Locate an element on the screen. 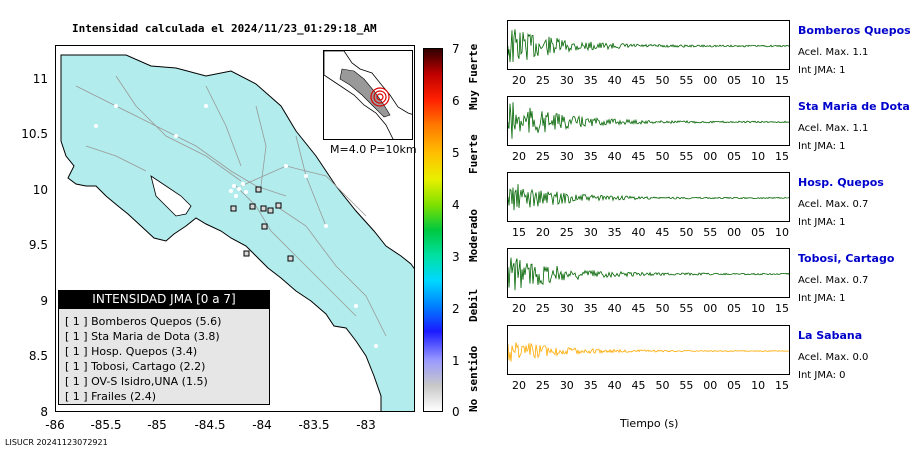  time-axis-title: Tiempo (s) is located at coordinates (649, 423).